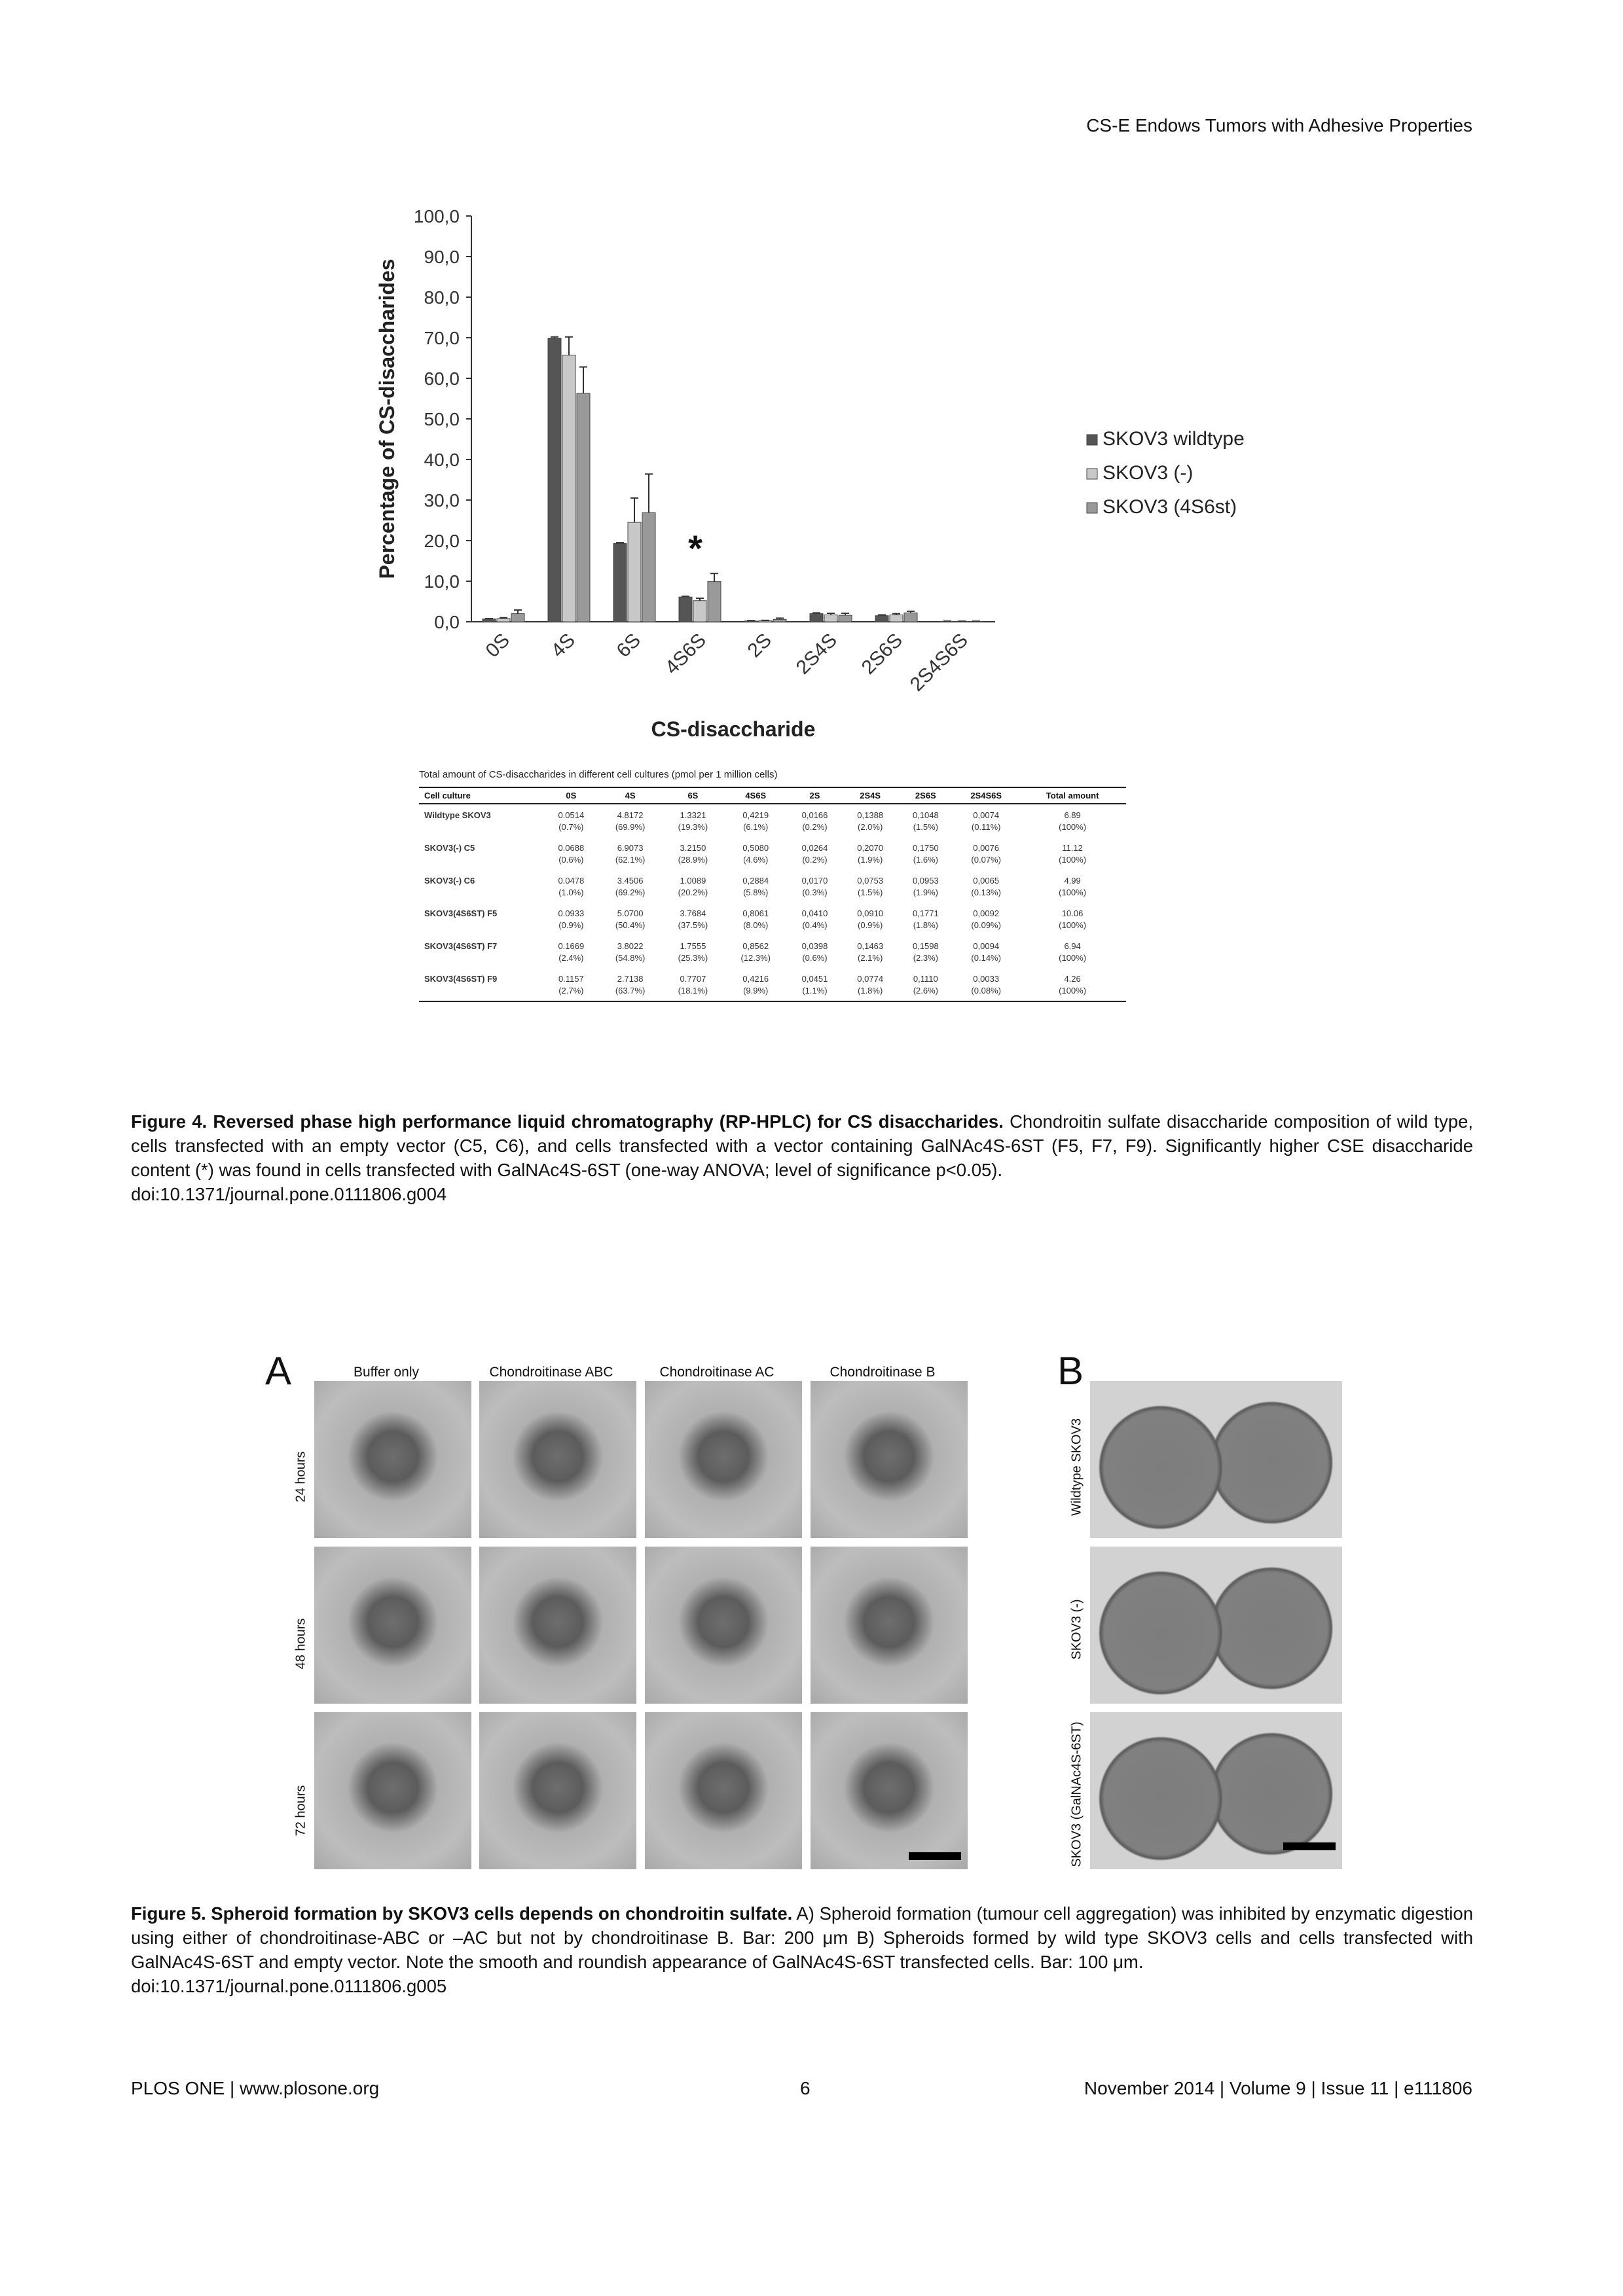 Image resolution: width=1623 pixels, height=2296 pixels. Describe the element at coordinates (986, 991) in the screenshot. I see `table-cell-percent: (0.08%)` at that location.